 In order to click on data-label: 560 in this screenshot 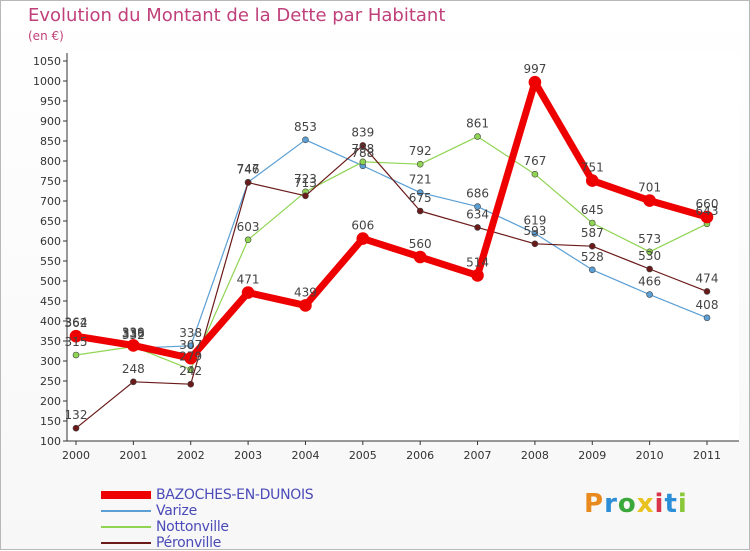, I will do `click(420, 244)`.